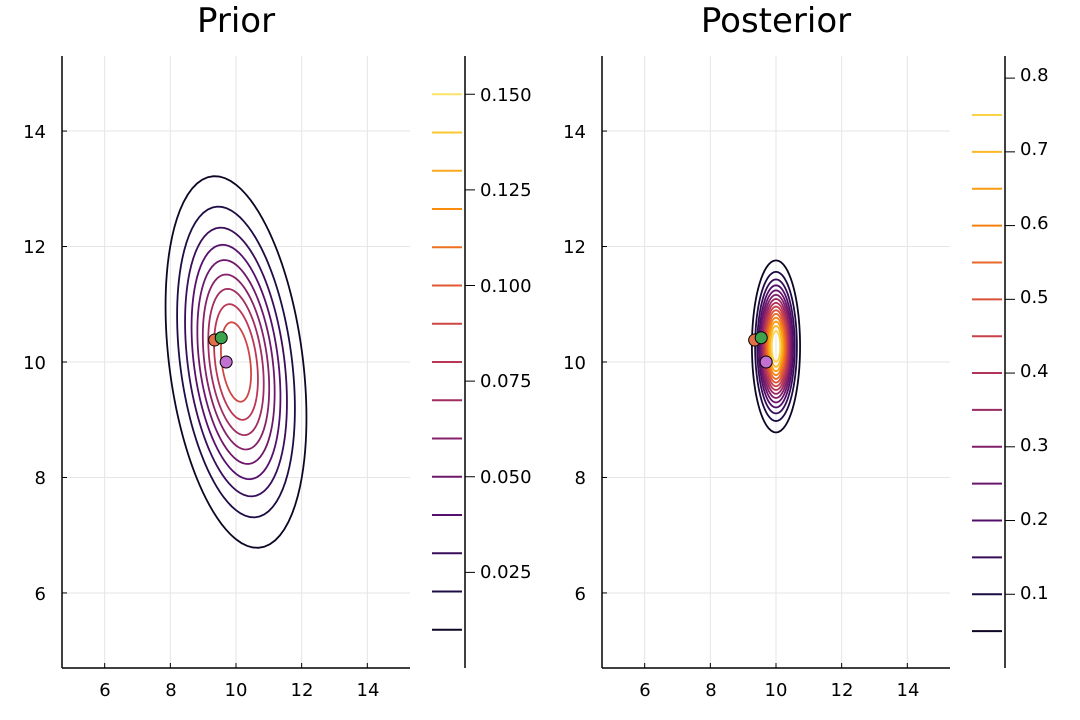 The width and height of the screenshot is (1080, 720). Describe the element at coordinates (1034, 297) in the screenshot. I see `posterior-colorbar-tick-label: 0.5` at that location.